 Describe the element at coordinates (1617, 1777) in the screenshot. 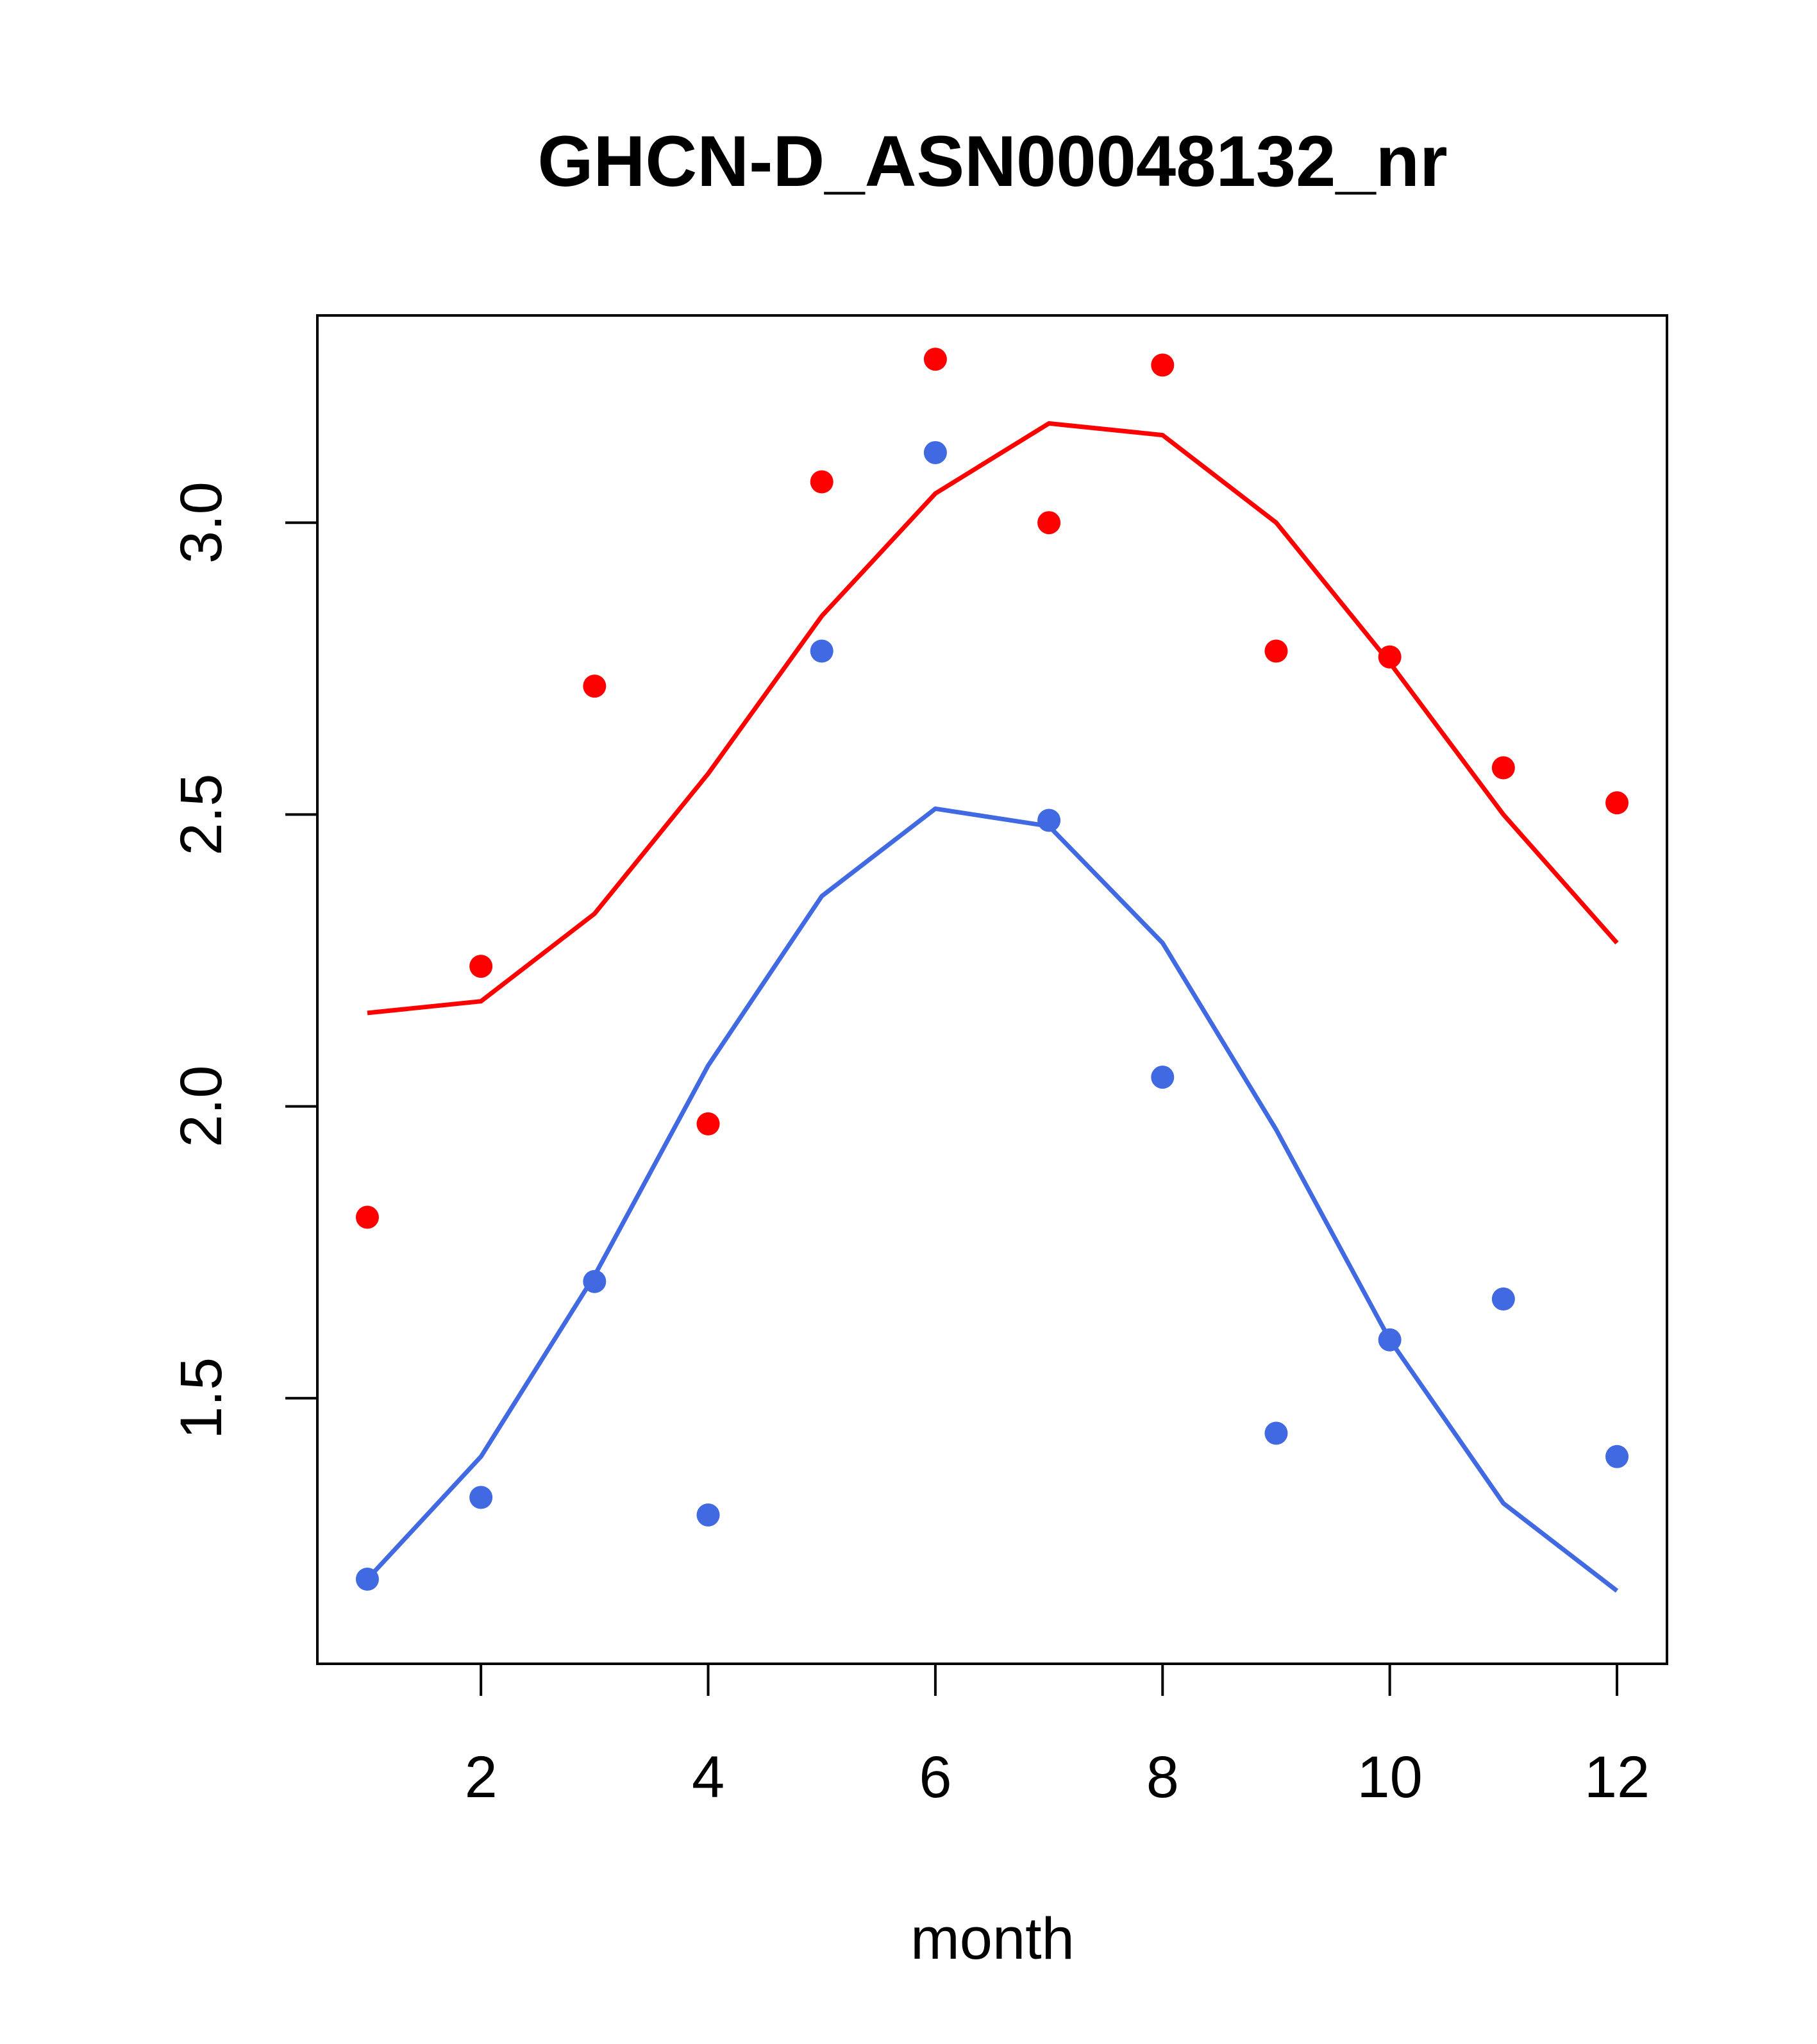

I see `x-tick-label: 12` at that location.